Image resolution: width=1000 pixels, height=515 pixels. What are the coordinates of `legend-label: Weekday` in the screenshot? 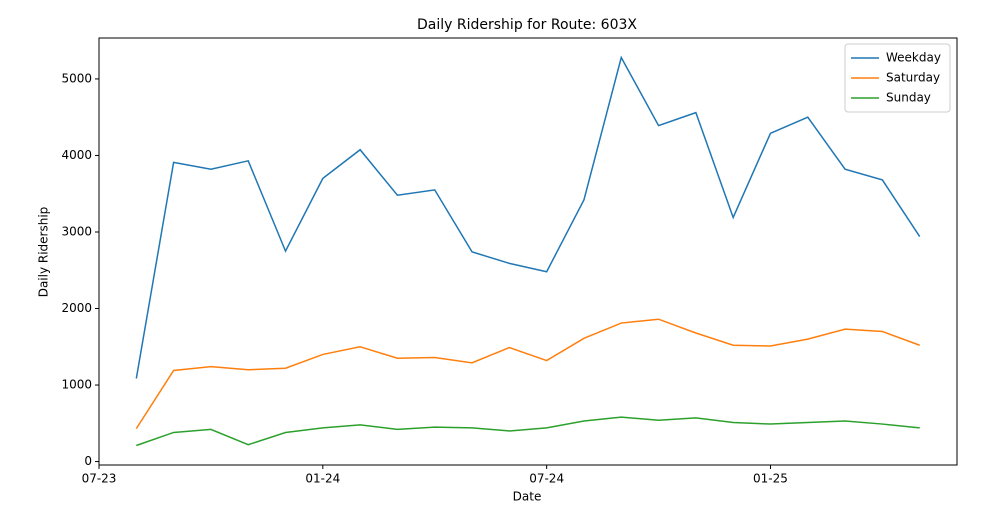 It's located at (913, 58).